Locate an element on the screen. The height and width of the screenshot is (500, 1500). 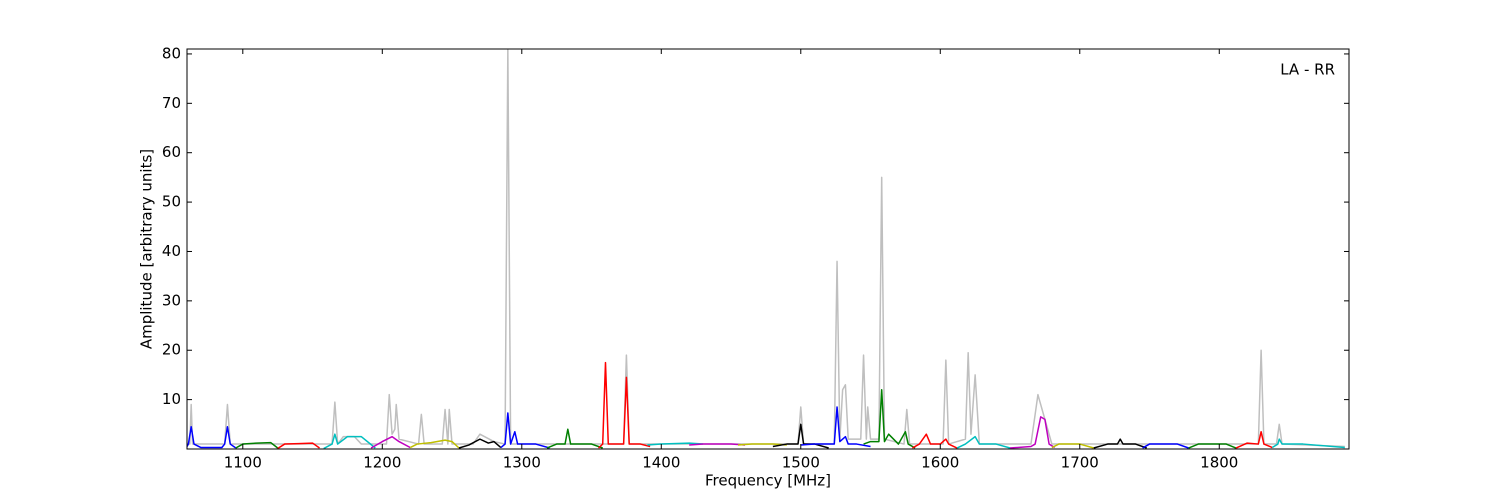
y-axis-label: Amplitude [arbitrary units] is located at coordinates (147, 249).